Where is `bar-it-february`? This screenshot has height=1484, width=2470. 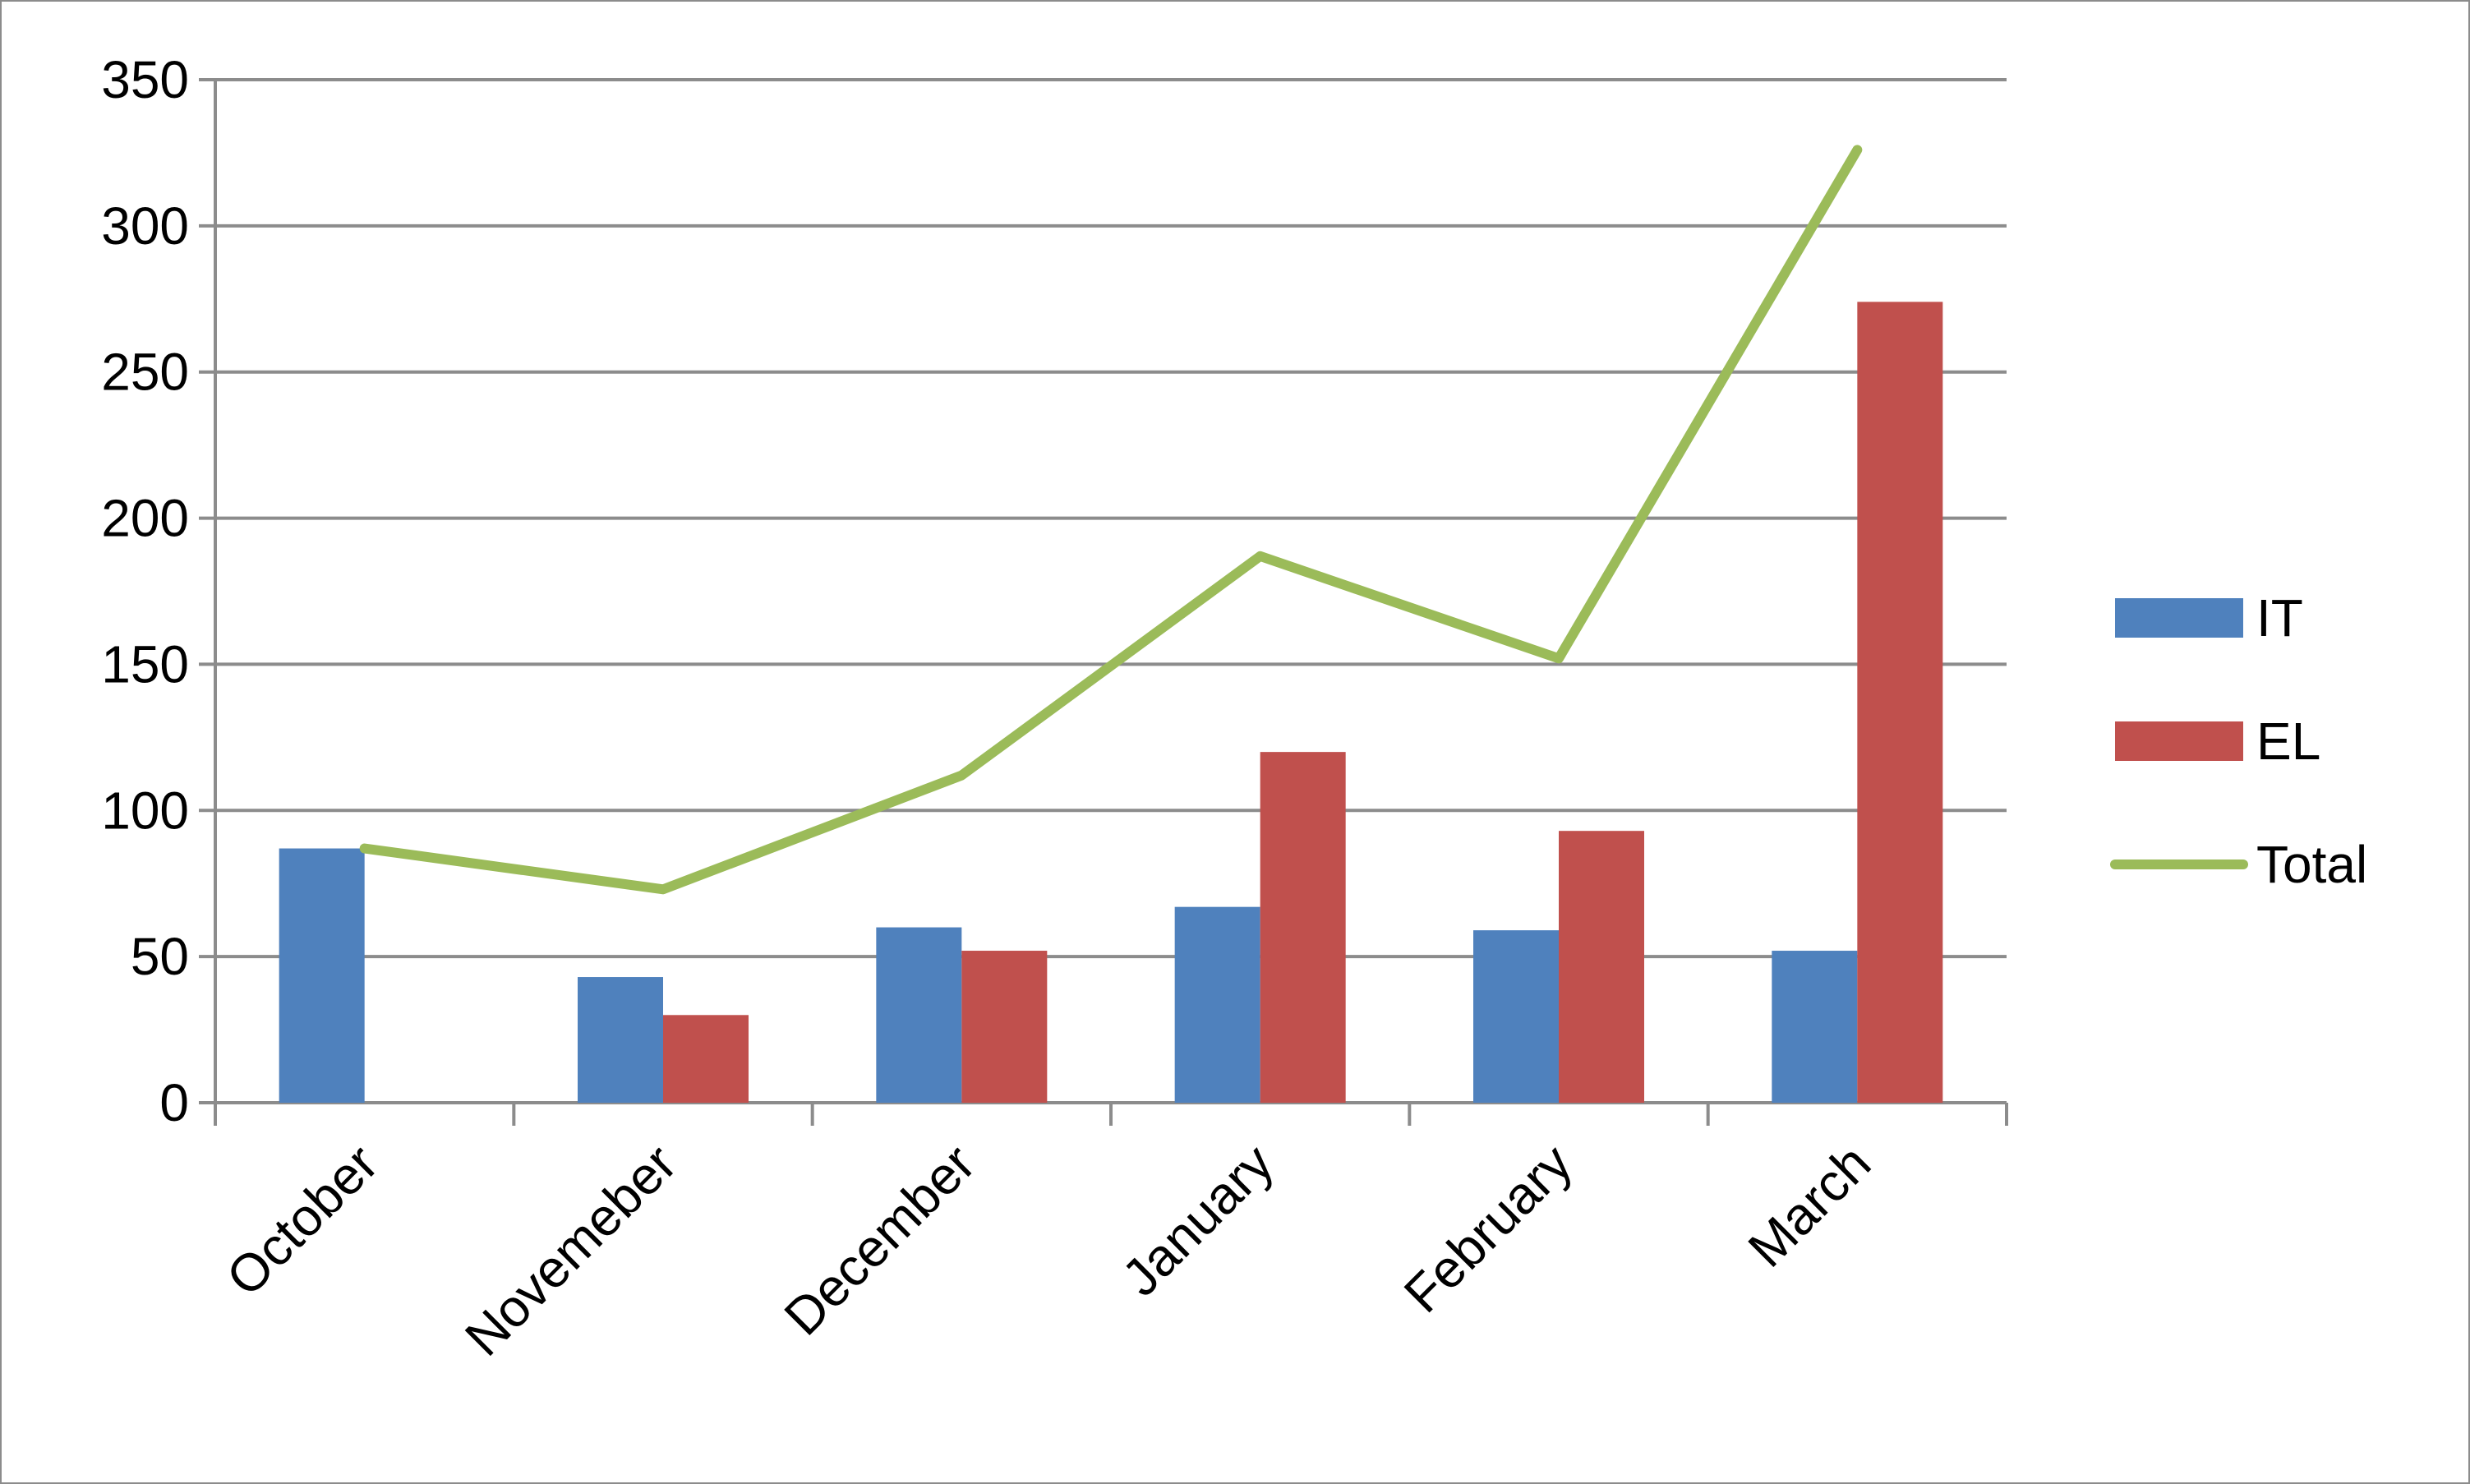 bar-it-february is located at coordinates (1516, 1017).